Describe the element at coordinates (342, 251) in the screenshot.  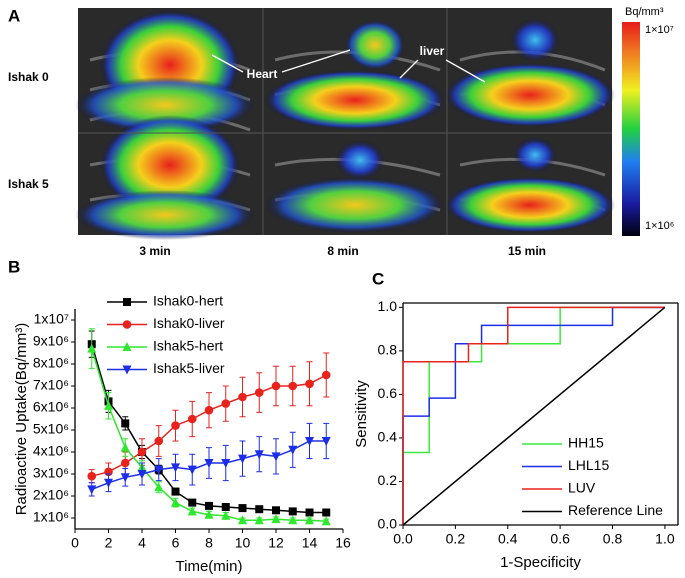
I see `column-label: 8 min` at that location.